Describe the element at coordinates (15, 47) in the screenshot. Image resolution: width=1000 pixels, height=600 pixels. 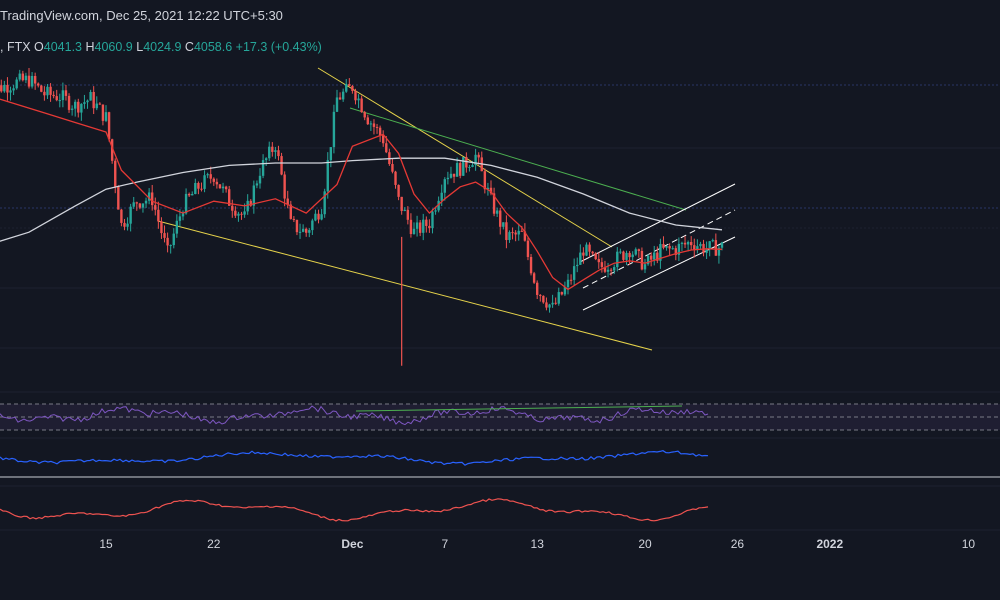
I see `exchange-label: , FTX` at that location.